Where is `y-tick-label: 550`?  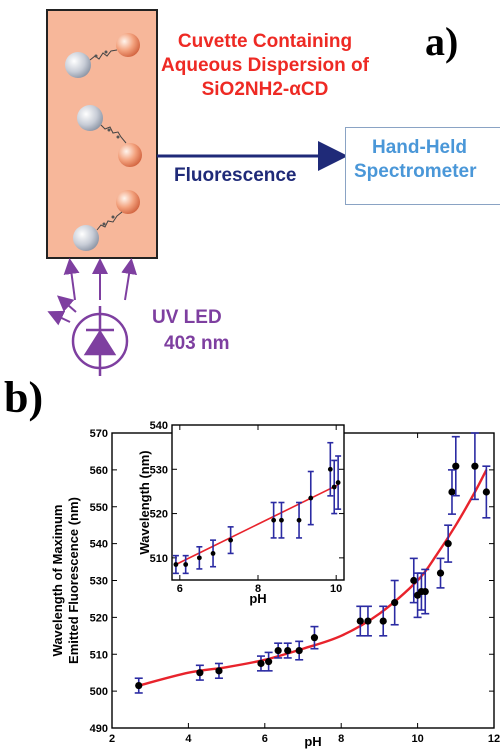
y-tick-label: 550 is located at coordinates (99, 508).